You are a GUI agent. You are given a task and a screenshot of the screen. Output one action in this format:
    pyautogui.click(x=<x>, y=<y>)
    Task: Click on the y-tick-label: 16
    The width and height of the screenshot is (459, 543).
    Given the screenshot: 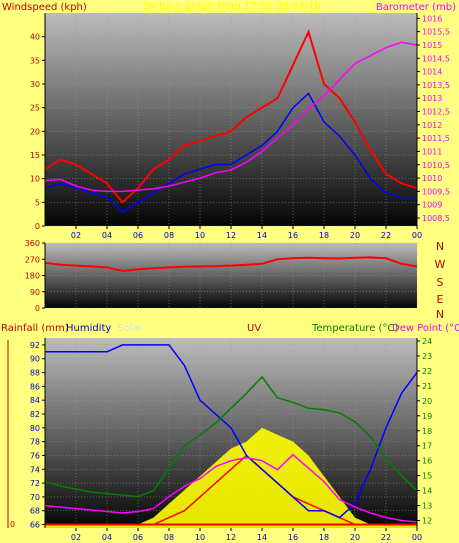 What is the action you would take?
    pyautogui.click(x=427, y=461)
    